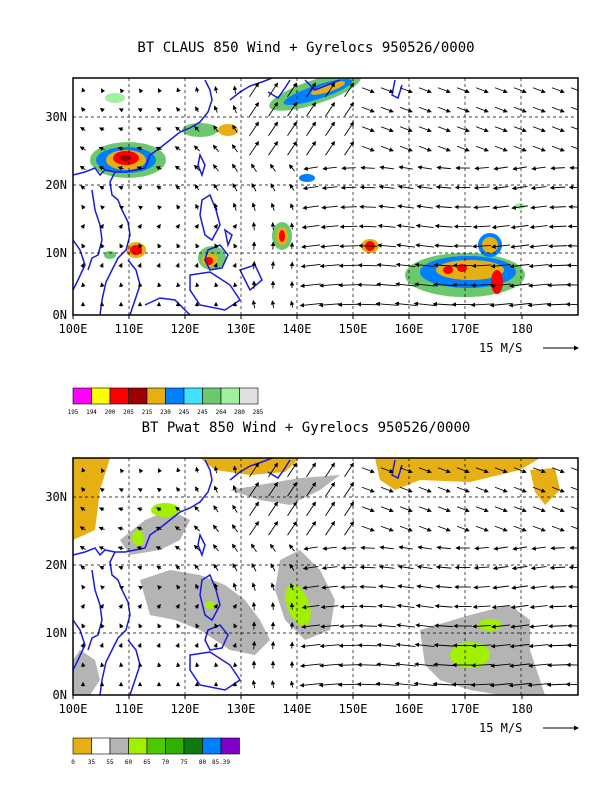  Describe the element at coordinates (522, 329) in the screenshot. I see `longitude-label: 180` at that location.